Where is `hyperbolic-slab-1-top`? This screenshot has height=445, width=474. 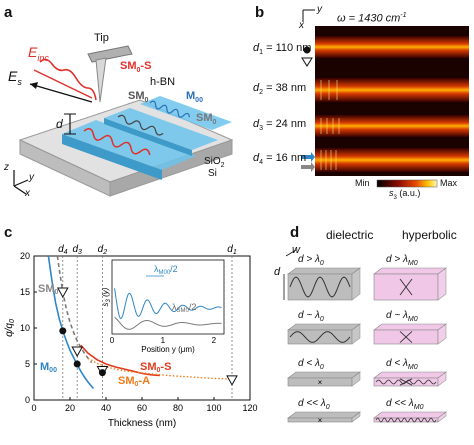 hyperbolic-slab-1-top is located at coordinates (410, 271).